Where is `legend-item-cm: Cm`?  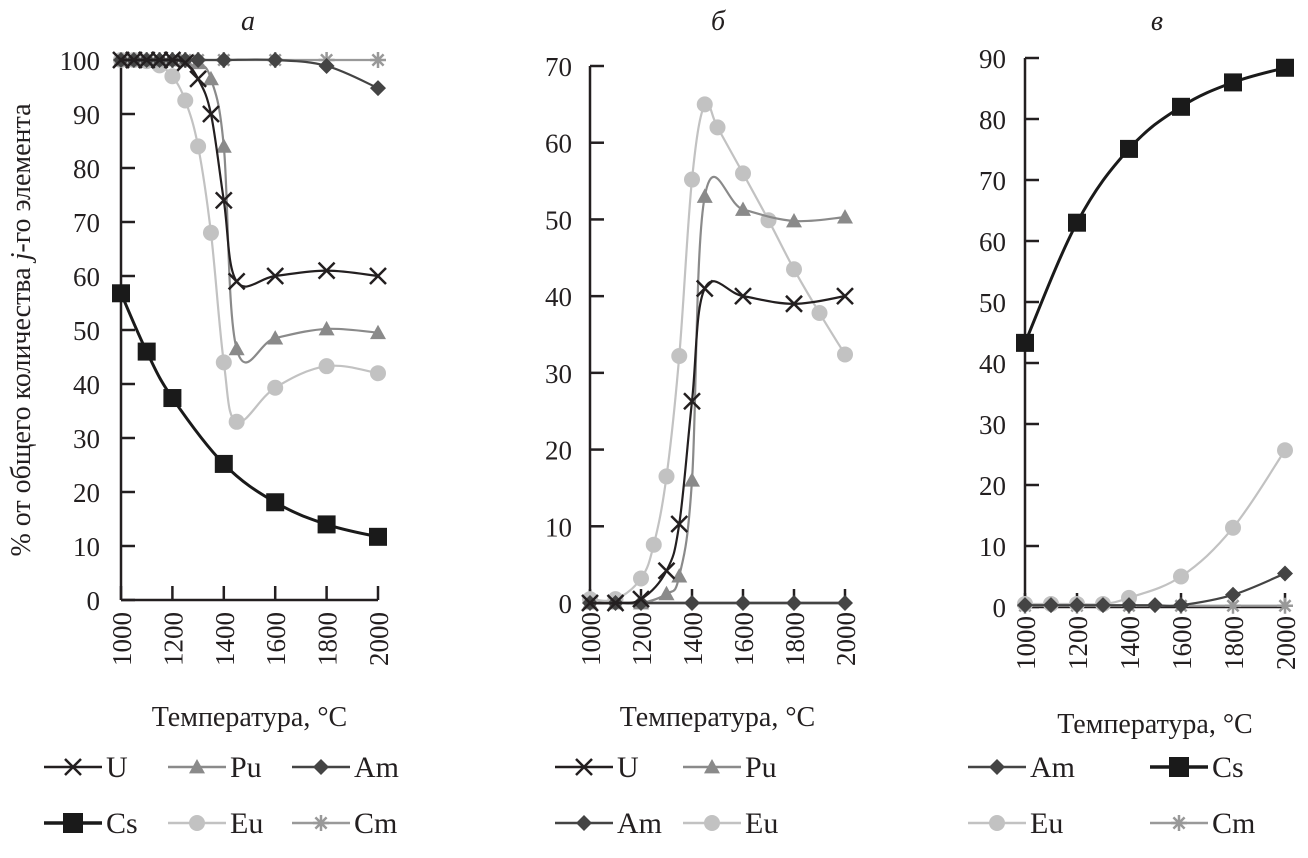
legend-item-cm: Cm is located at coordinates (344, 823).